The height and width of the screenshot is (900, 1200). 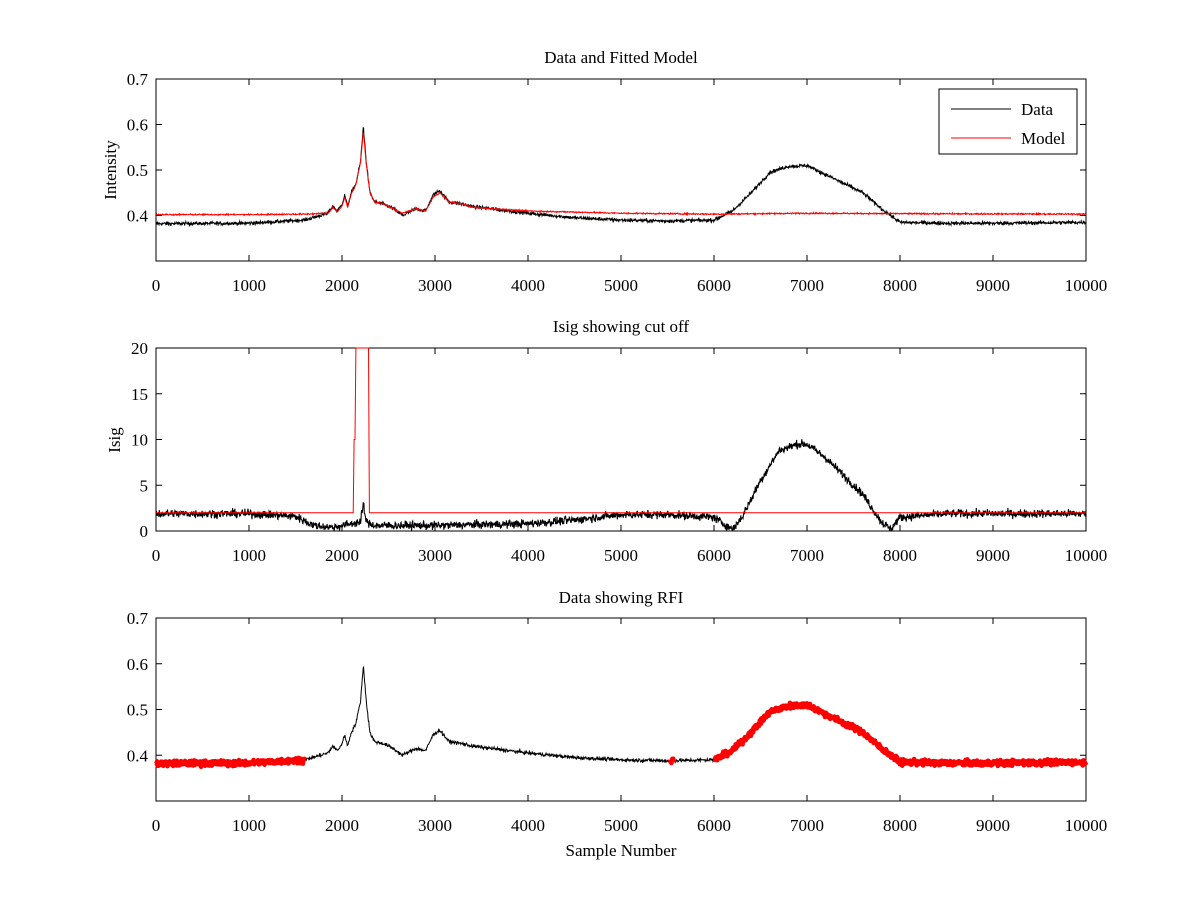 I want to click on chart-title: Isig showing cut off, so click(x=621, y=326).